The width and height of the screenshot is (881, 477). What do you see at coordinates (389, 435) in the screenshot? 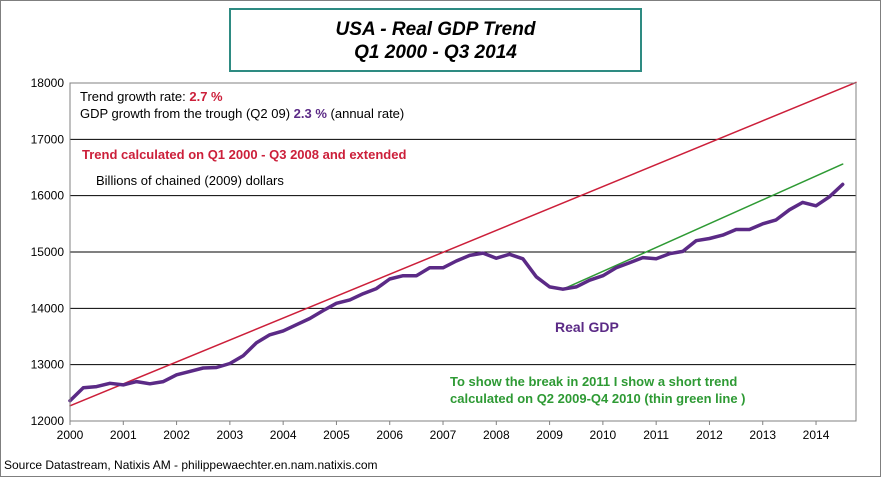
I see `x-tick-2006: 2006` at bounding box center [389, 435].